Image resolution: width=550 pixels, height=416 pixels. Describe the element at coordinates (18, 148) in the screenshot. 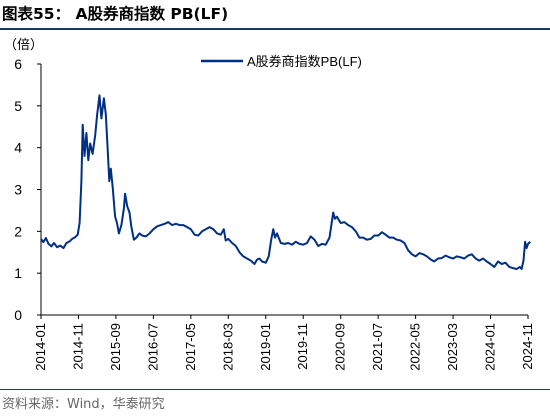

I see `y-tick-label: 4` at that location.